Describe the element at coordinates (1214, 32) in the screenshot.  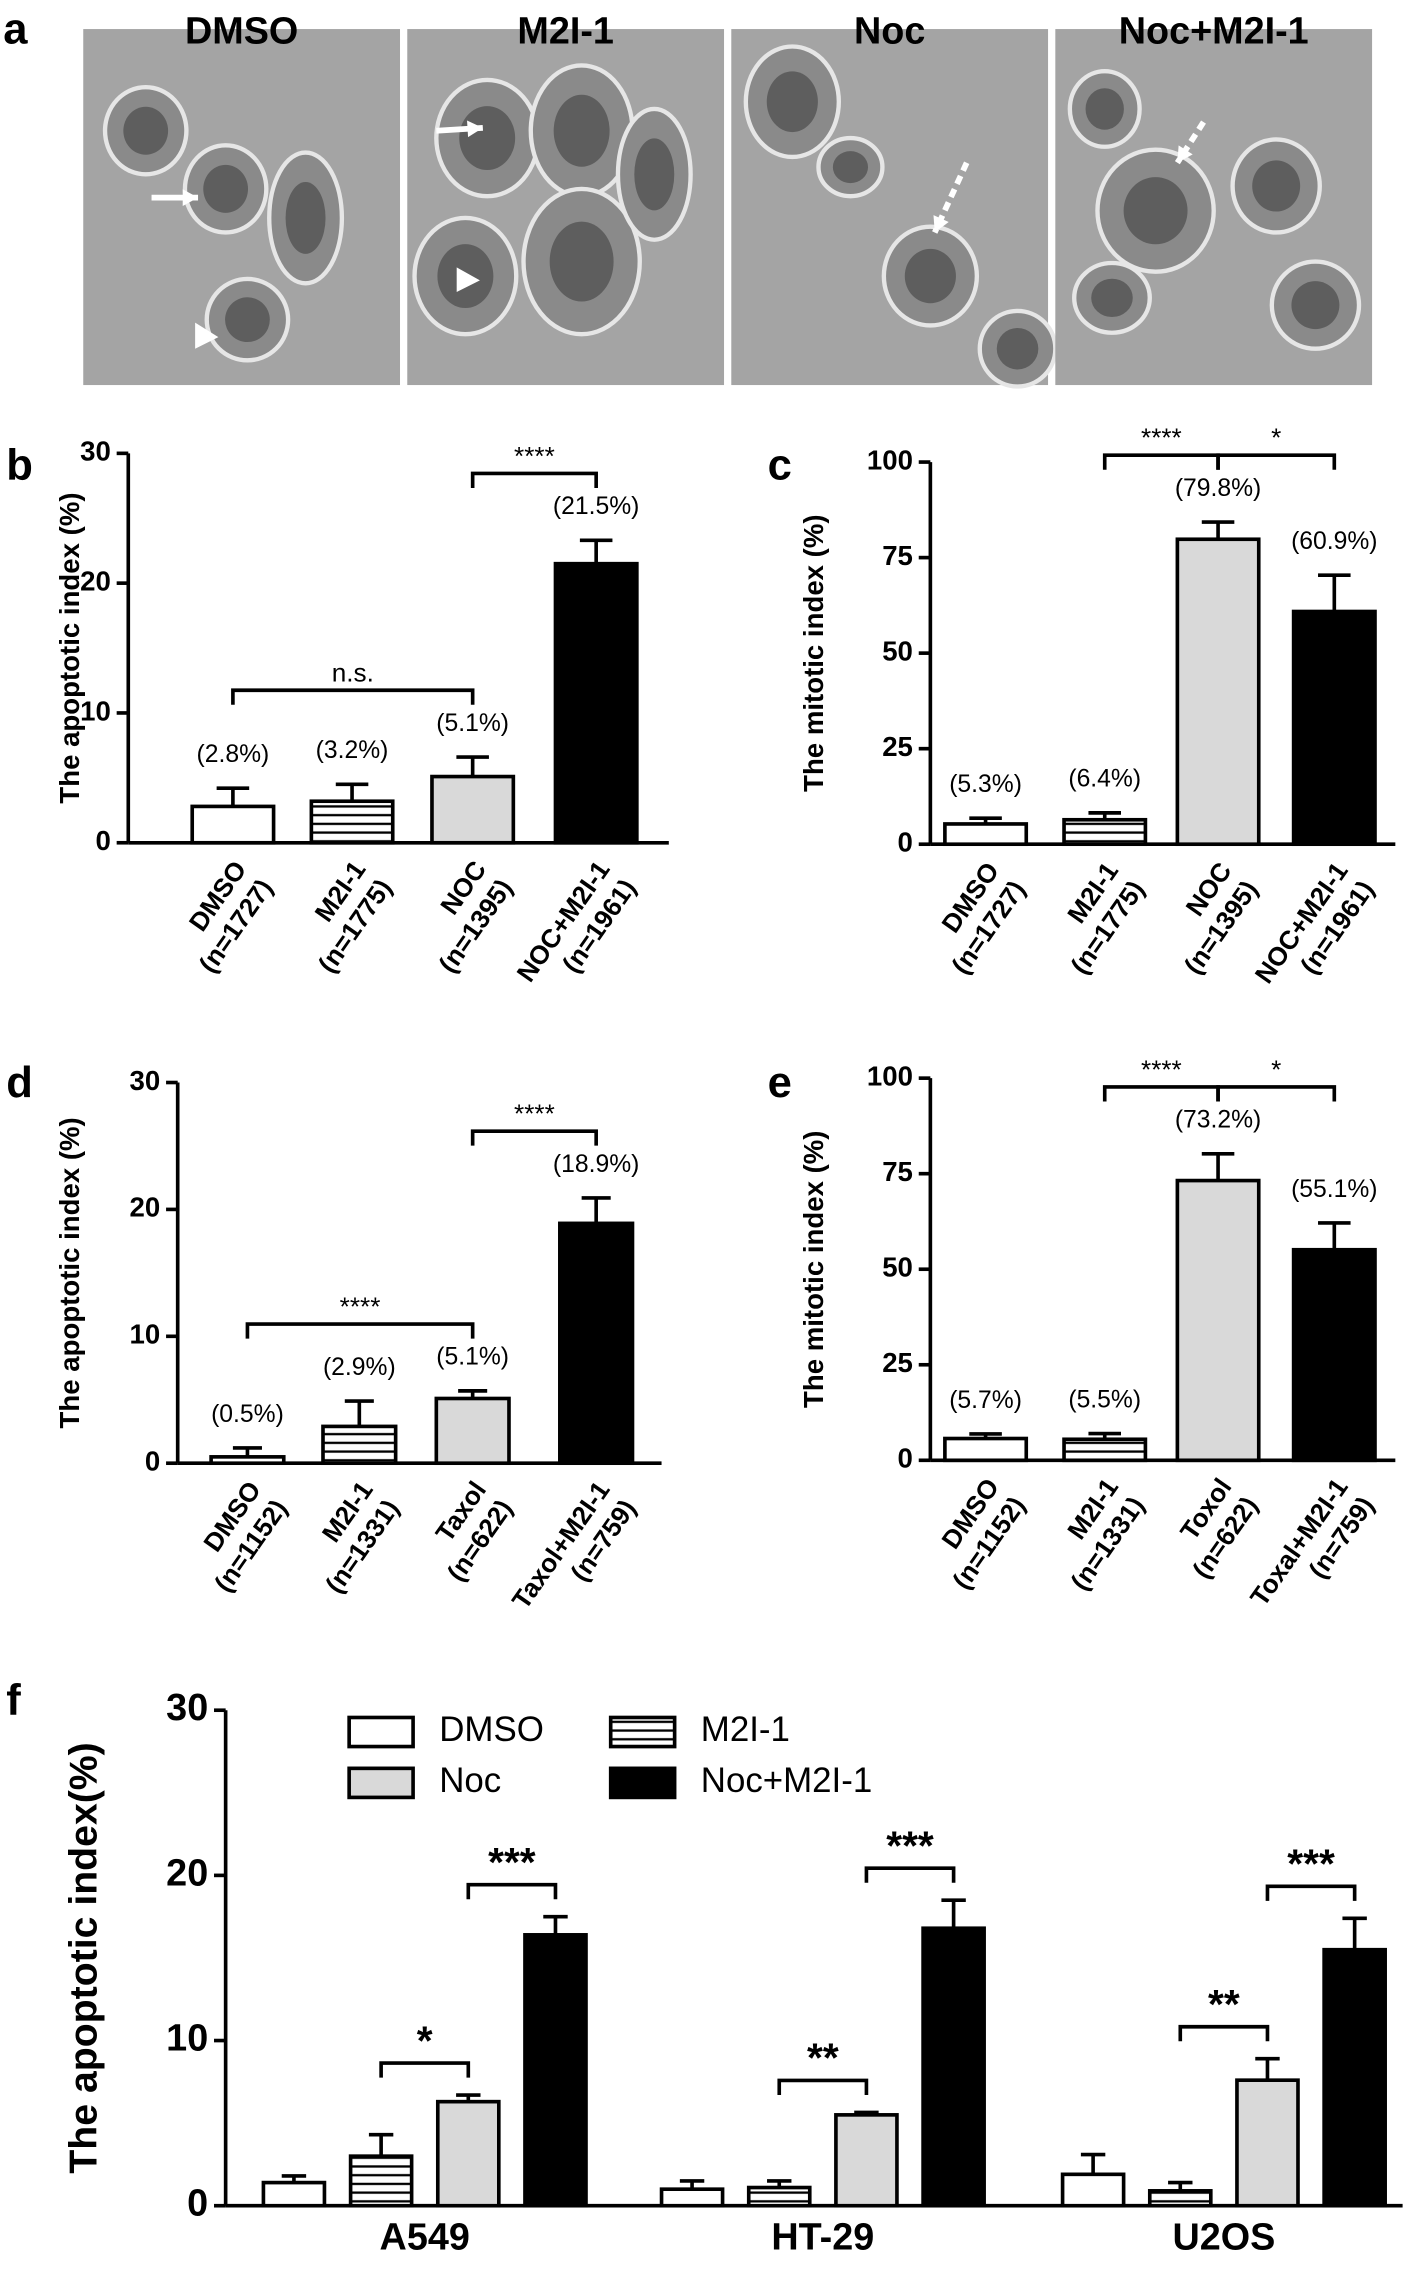
I see `image-title: Noc+M2I-1` at that location.